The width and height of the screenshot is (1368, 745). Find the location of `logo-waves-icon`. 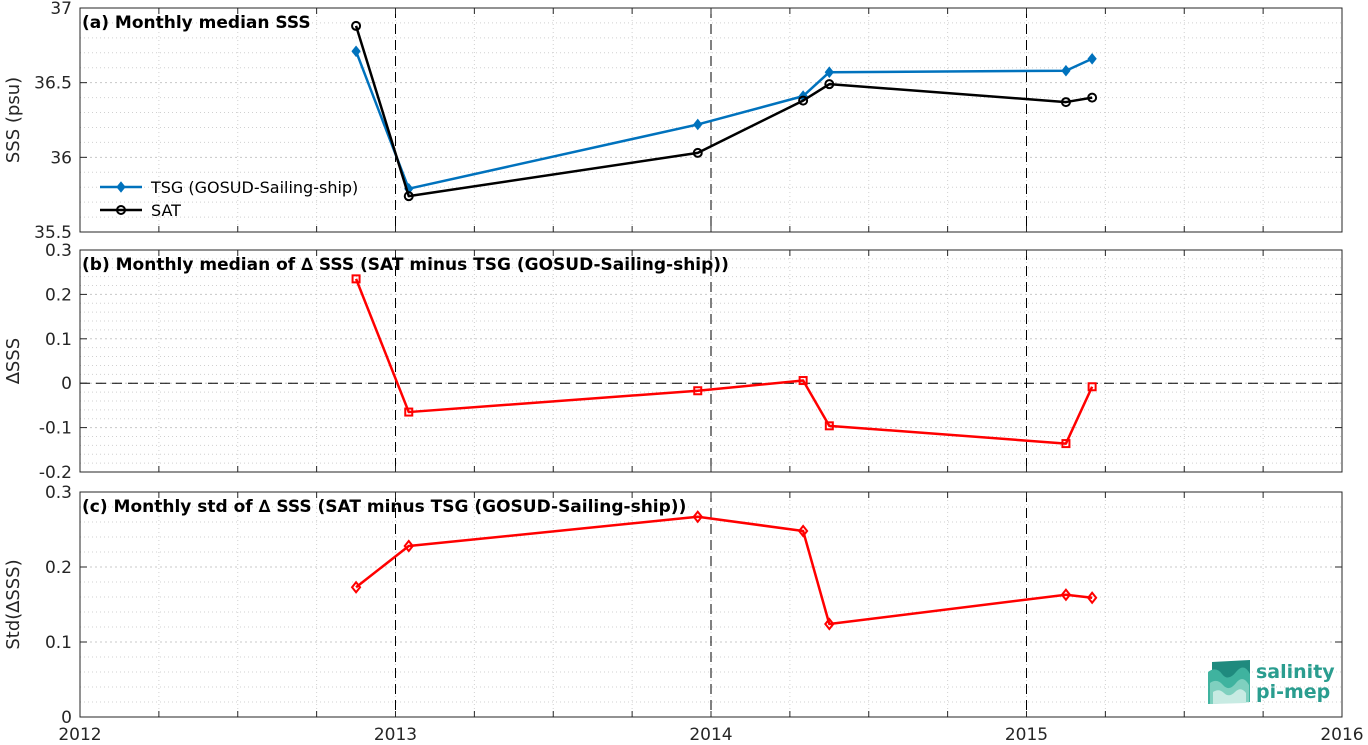

logo-waves-icon is located at coordinates (1229, 682).